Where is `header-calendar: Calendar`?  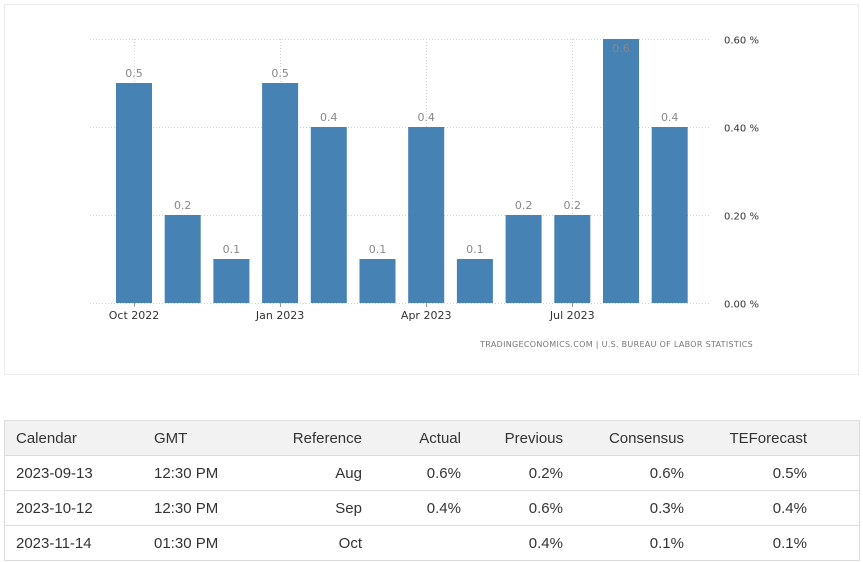 header-calendar: Calendar is located at coordinates (74, 438).